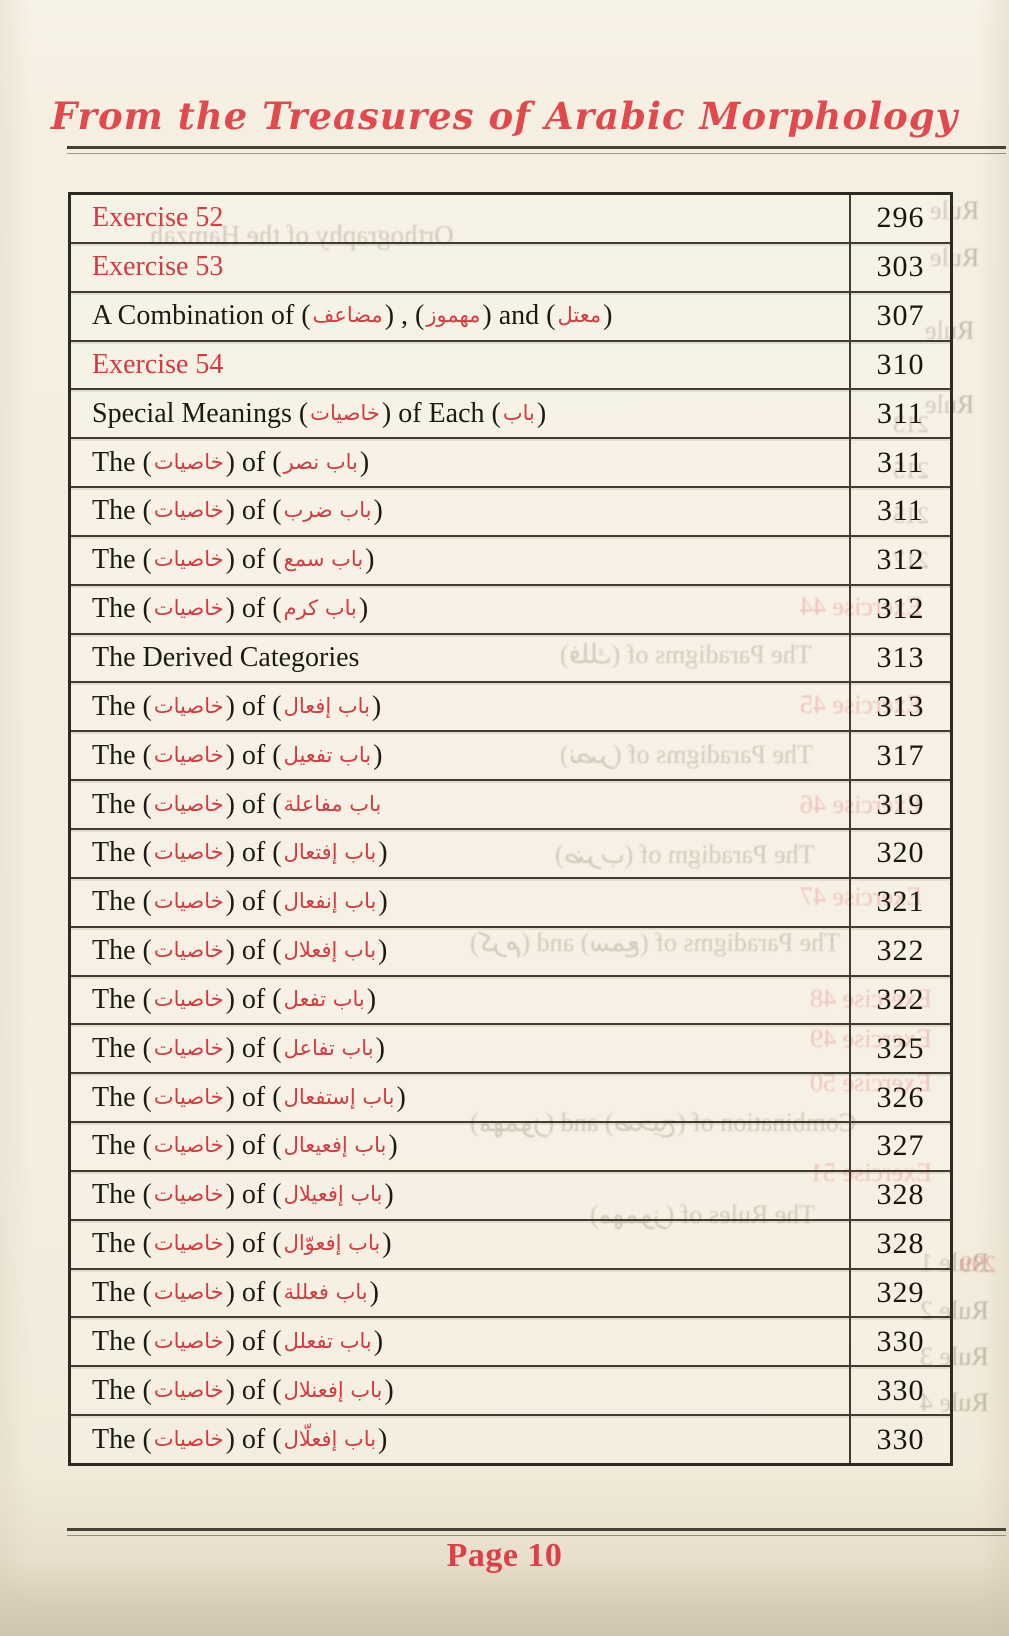 This screenshot has height=1636, width=1009. I want to click on table-row: The (خاصيات) of (باب إستفعال) 326, so click(510, 1097).